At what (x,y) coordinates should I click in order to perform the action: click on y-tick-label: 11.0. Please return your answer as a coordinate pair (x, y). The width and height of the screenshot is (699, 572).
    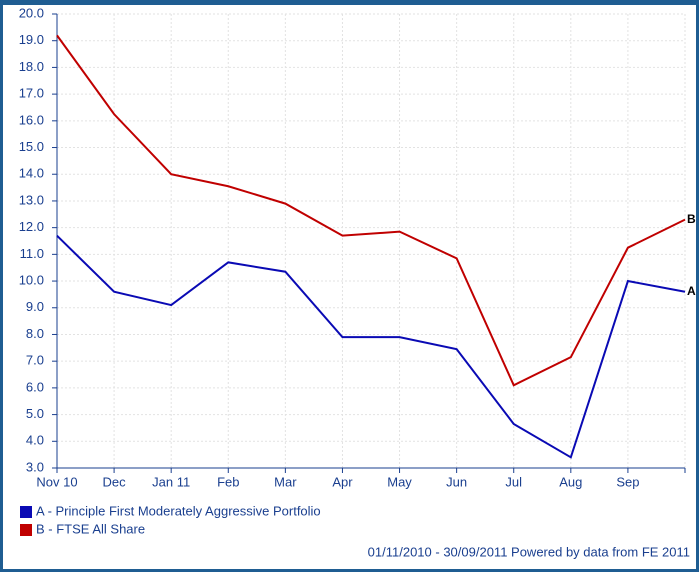
    Looking at the image, I should click on (32, 253).